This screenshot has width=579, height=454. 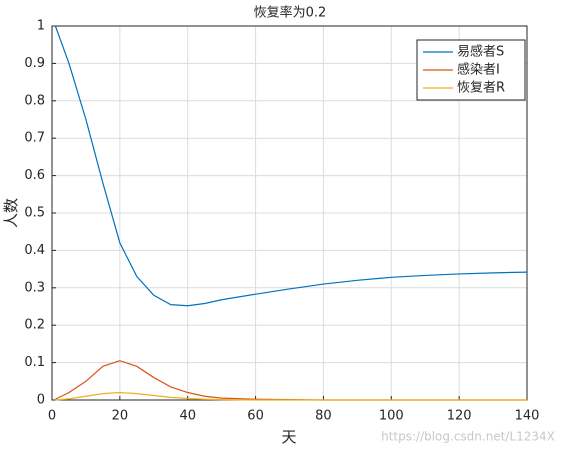 I want to click on y-tick-label: 0, so click(x=41, y=400).